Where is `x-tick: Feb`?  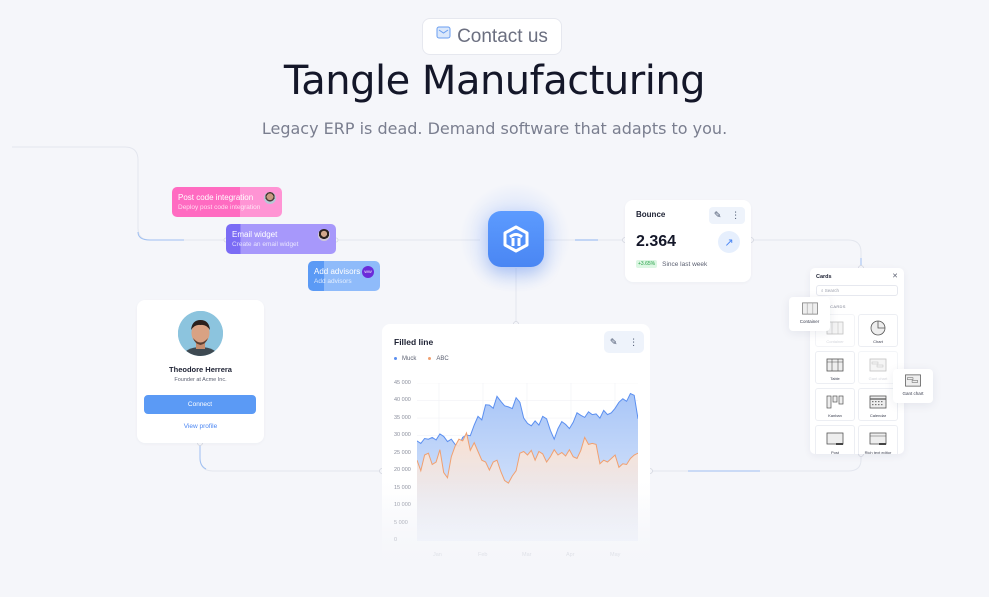
x-tick: Feb is located at coordinates (483, 555).